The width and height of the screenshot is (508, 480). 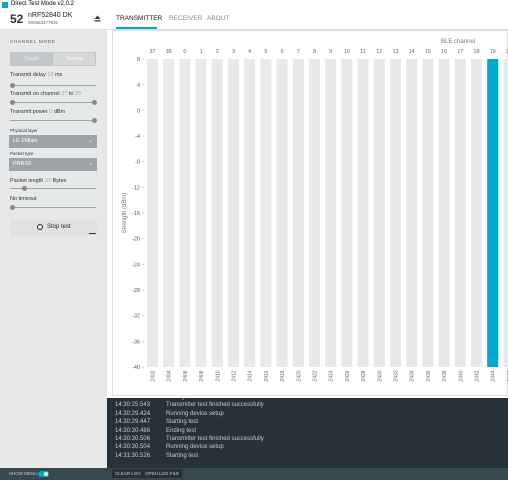 I want to click on log-time: 14:30:29.447, so click(x=133, y=422).